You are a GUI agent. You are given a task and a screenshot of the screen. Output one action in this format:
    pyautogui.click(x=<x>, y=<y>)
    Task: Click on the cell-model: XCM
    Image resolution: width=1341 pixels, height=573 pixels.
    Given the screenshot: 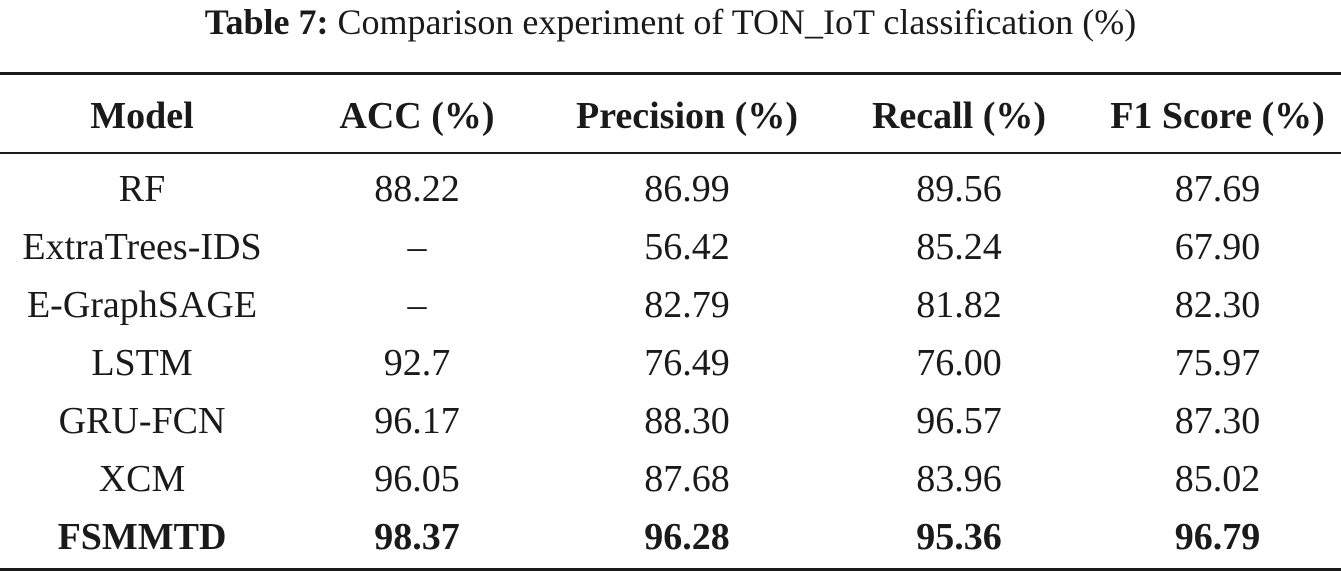 What is the action you would take?
    pyautogui.click(x=142, y=479)
    